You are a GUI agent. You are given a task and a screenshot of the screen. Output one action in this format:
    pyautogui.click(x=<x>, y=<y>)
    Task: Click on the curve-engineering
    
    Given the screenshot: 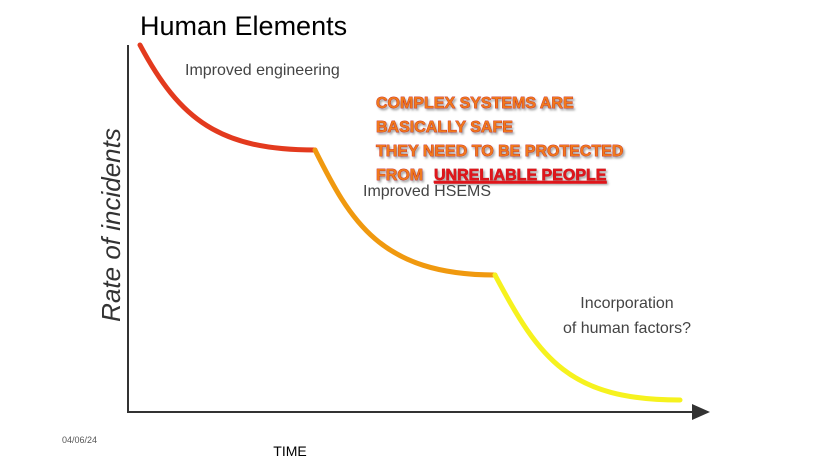 What is the action you would take?
    pyautogui.click(x=227, y=97)
    